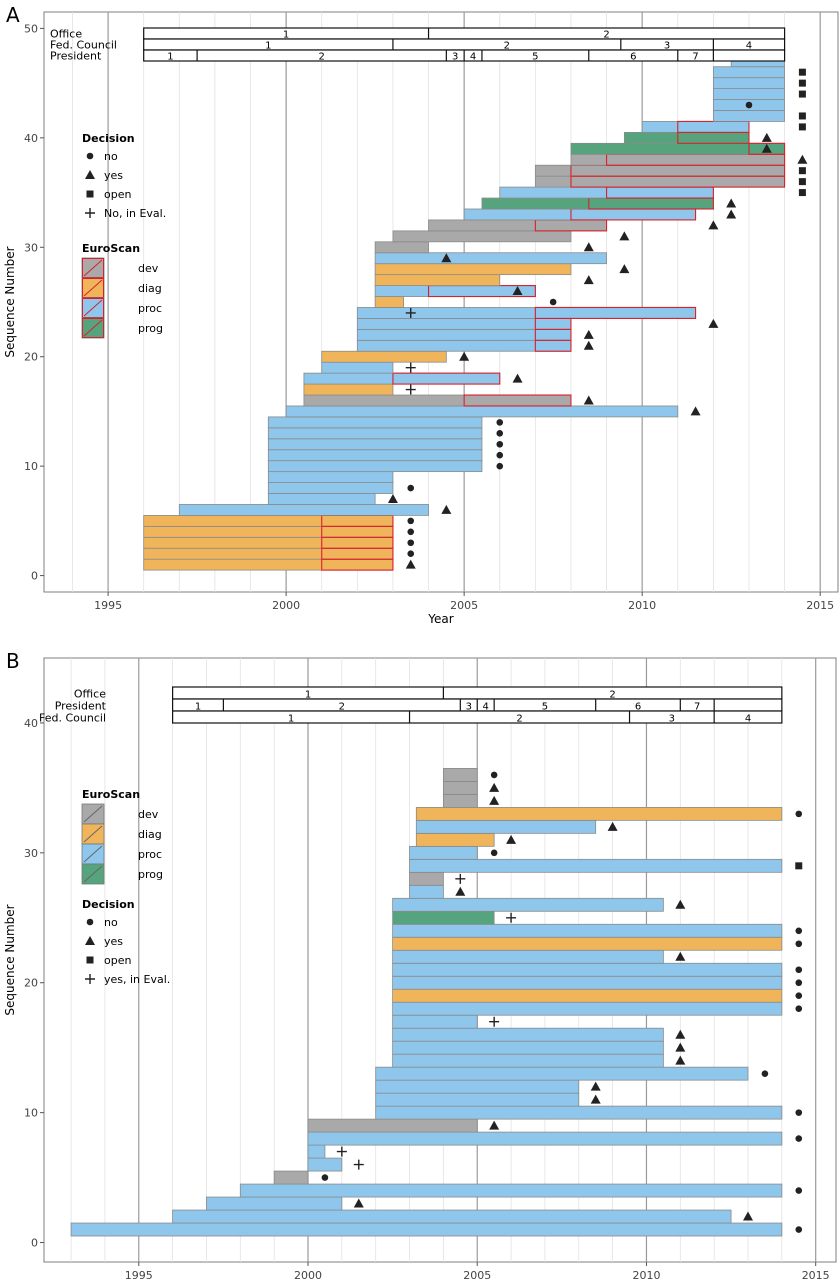 This screenshot has height=1280, width=840. Describe the element at coordinates (90, 940) in the screenshot. I see `legend-yes-marker` at that location.